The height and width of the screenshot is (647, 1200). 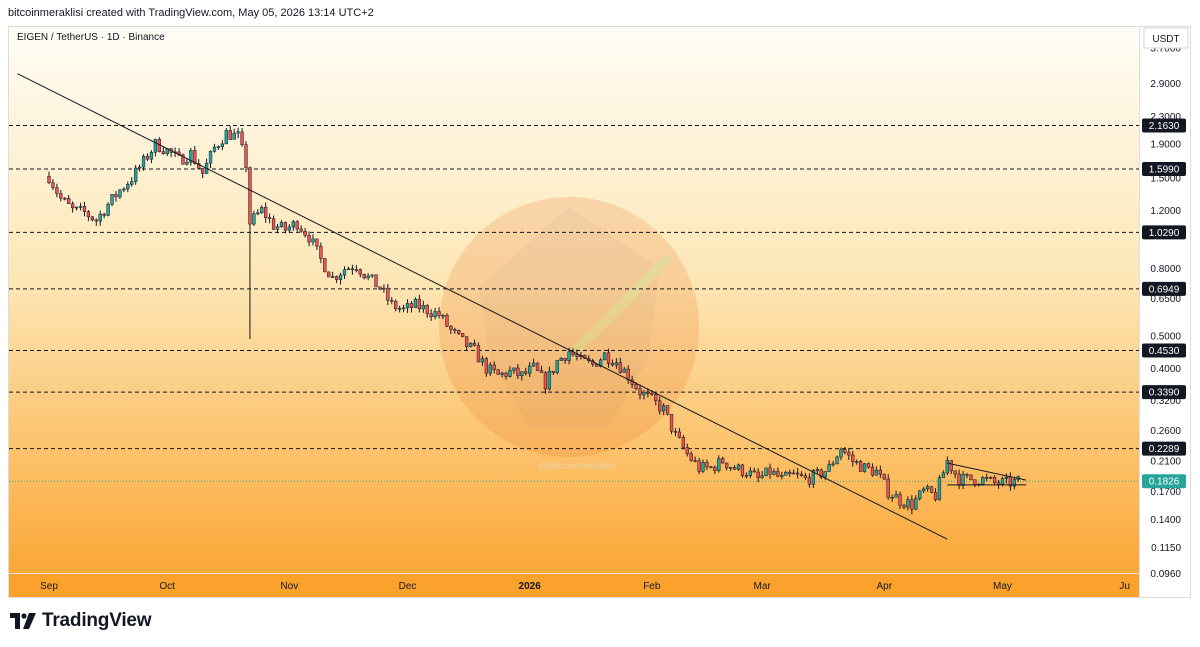 I want to click on level-label: 0.3390, so click(x=1164, y=393).